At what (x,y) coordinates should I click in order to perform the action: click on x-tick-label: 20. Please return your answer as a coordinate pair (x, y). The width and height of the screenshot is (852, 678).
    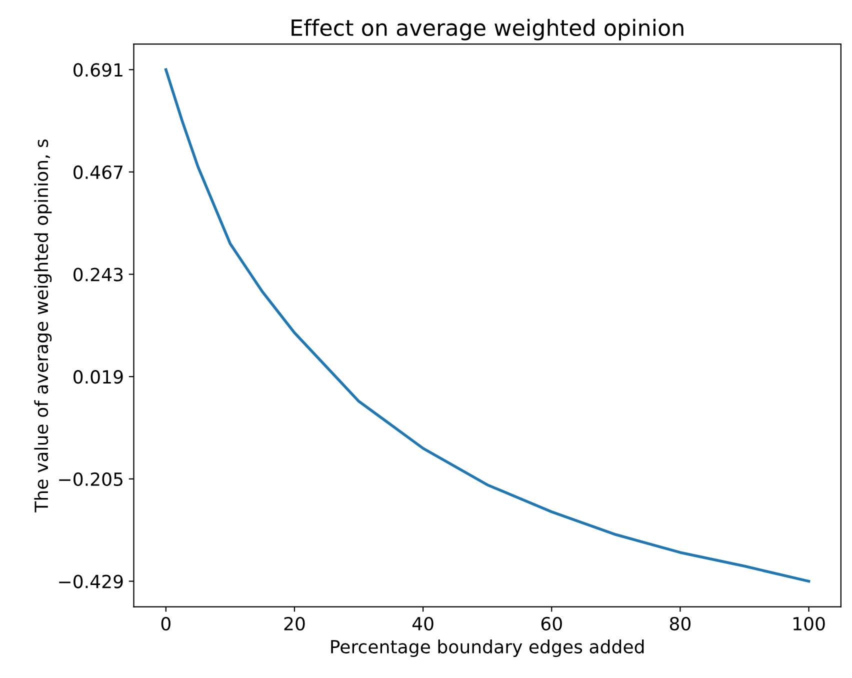
    Looking at the image, I should click on (294, 623).